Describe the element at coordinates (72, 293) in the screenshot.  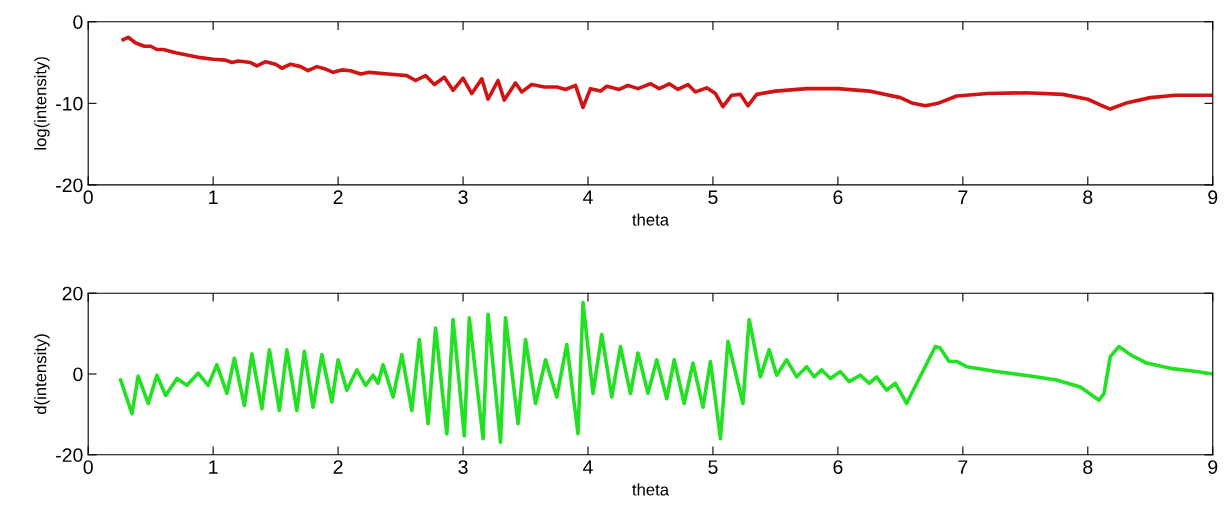
I see `y-tick-label: 20` at that location.